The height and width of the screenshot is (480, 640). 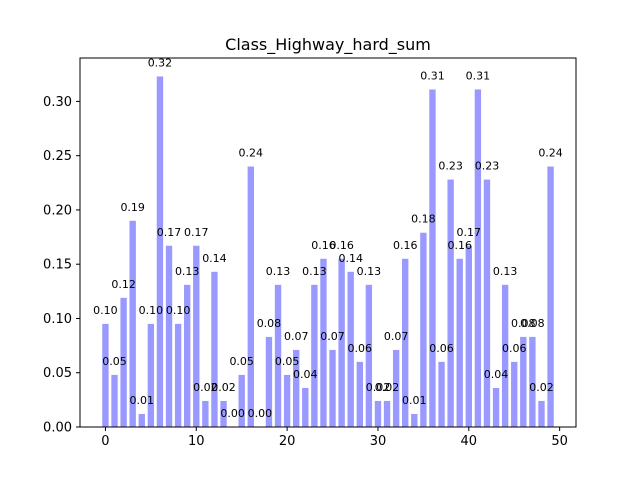 I want to click on data-label-29: 0.13, so click(x=369, y=271).